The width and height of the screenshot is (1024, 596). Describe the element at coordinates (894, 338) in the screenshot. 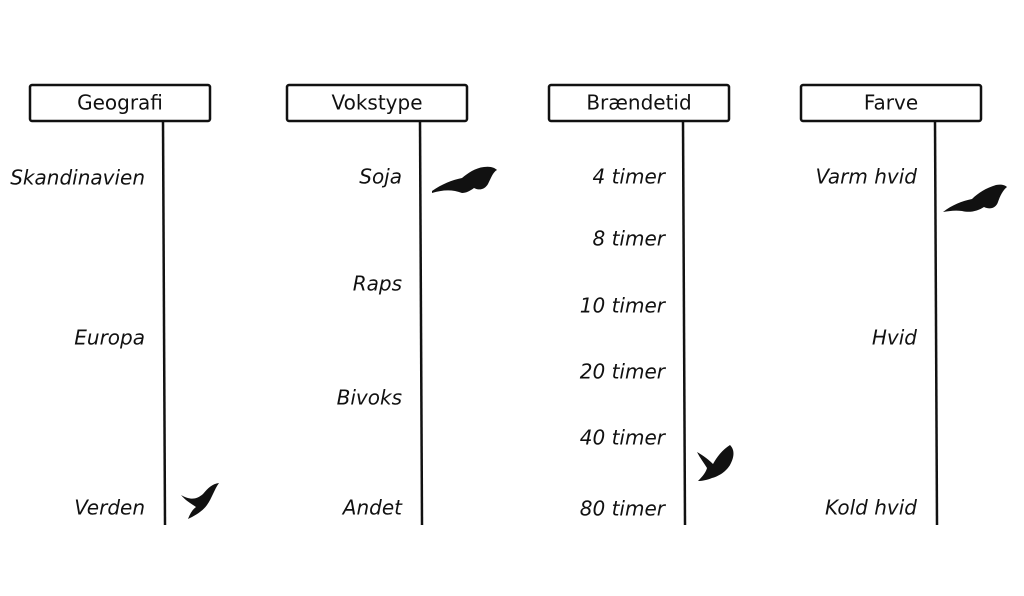

I see `column-item: Hvid` at that location.